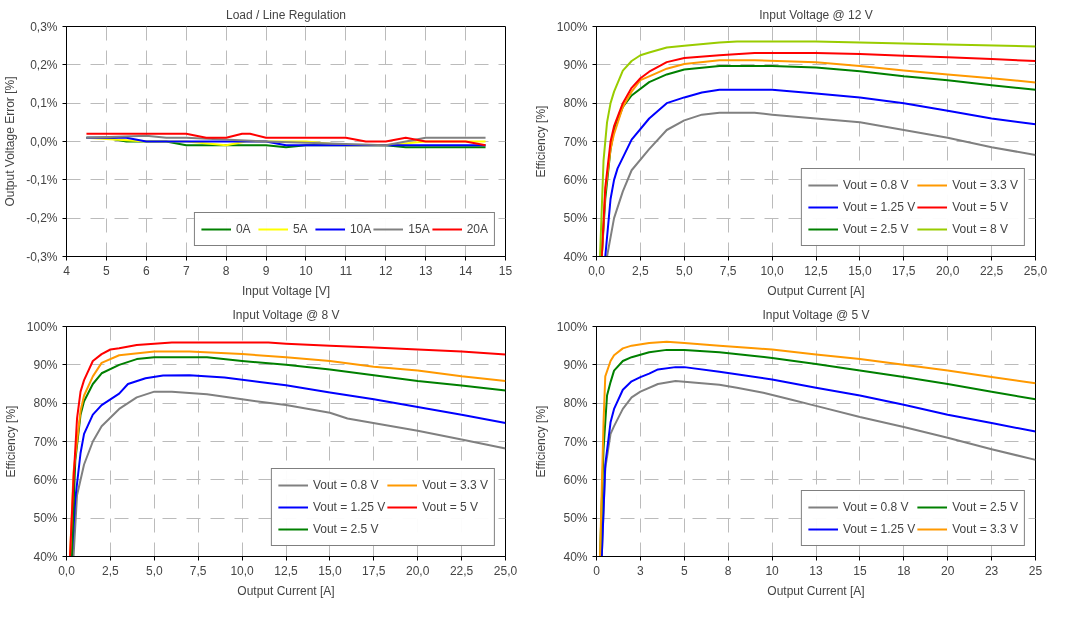 This screenshot has height=641, width=1079. I want to click on y-tick-label: 0,1%, so click(44, 103).